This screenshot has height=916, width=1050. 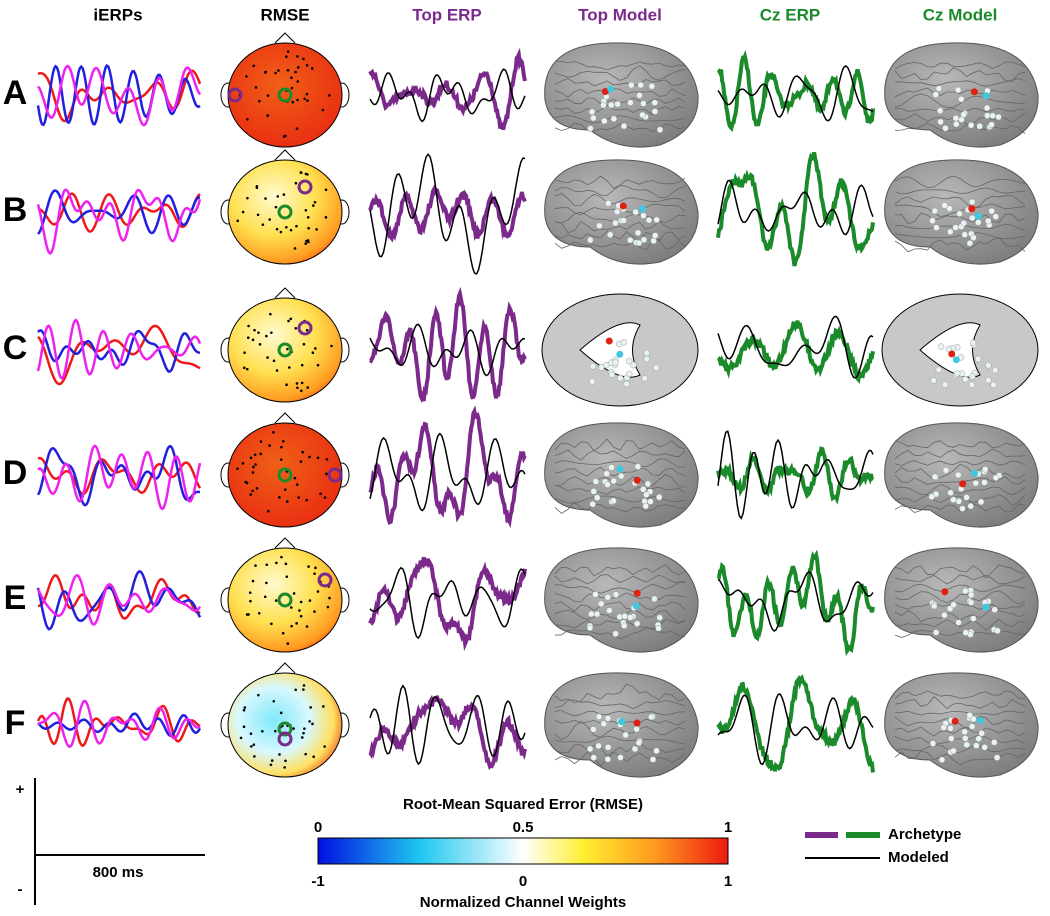 What do you see at coordinates (447, 14) in the screenshot?
I see `column-header: Top ERP` at bounding box center [447, 14].